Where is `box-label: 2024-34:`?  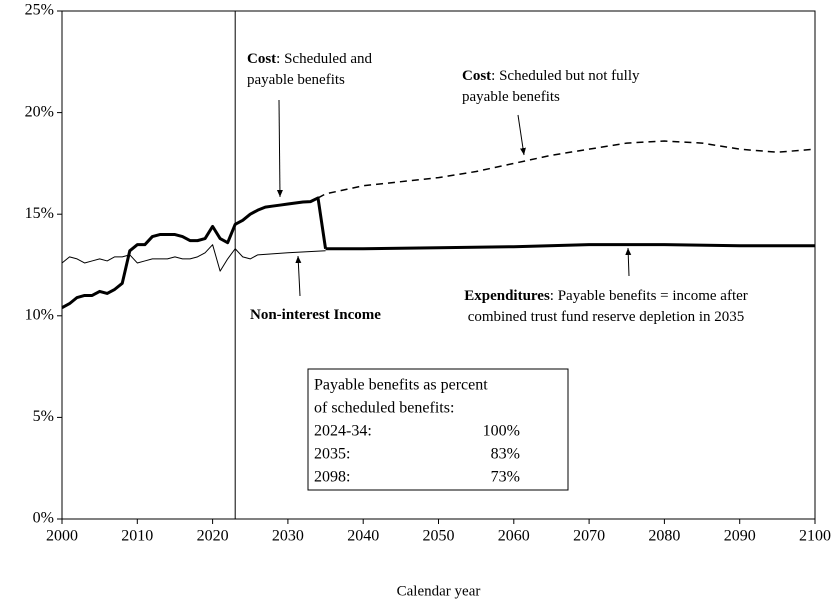
box-label: 2024-34: is located at coordinates (343, 431).